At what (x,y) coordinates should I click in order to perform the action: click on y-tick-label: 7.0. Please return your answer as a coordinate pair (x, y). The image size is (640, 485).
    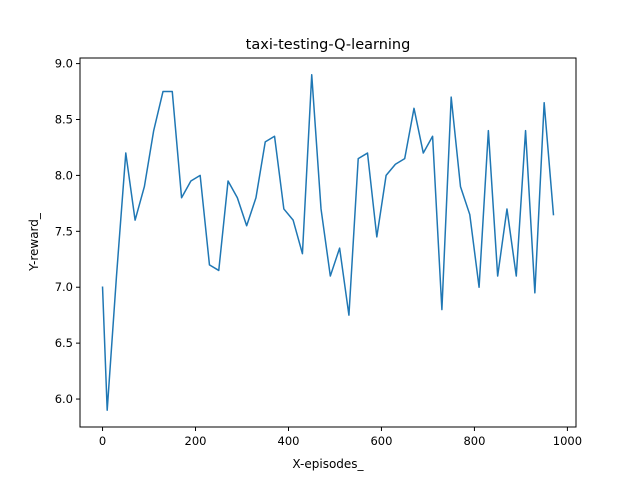
    Looking at the image, I should click on (64, 287).